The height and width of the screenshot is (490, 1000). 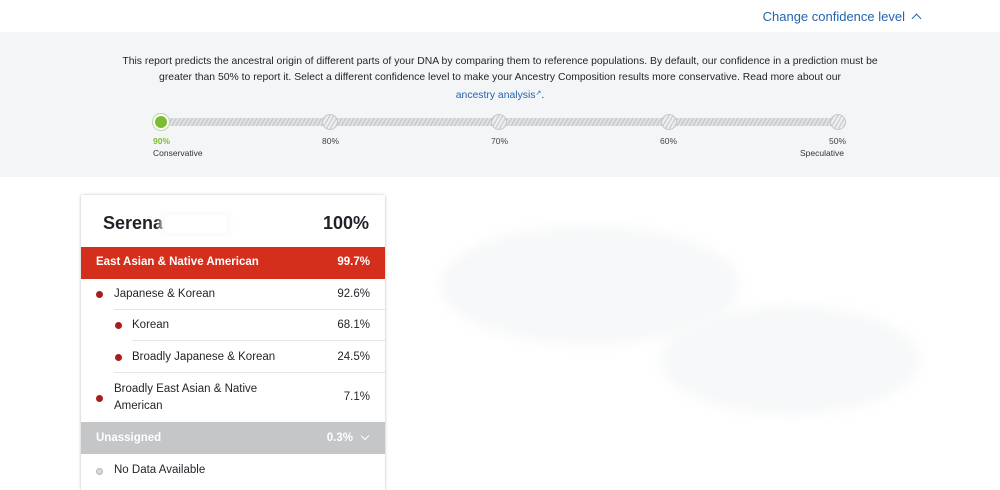 What do you see at coordinates (833, 16) in the screenshot?
I see `change-confidence-label: Change confidence level` at bounding box center [833, 16].